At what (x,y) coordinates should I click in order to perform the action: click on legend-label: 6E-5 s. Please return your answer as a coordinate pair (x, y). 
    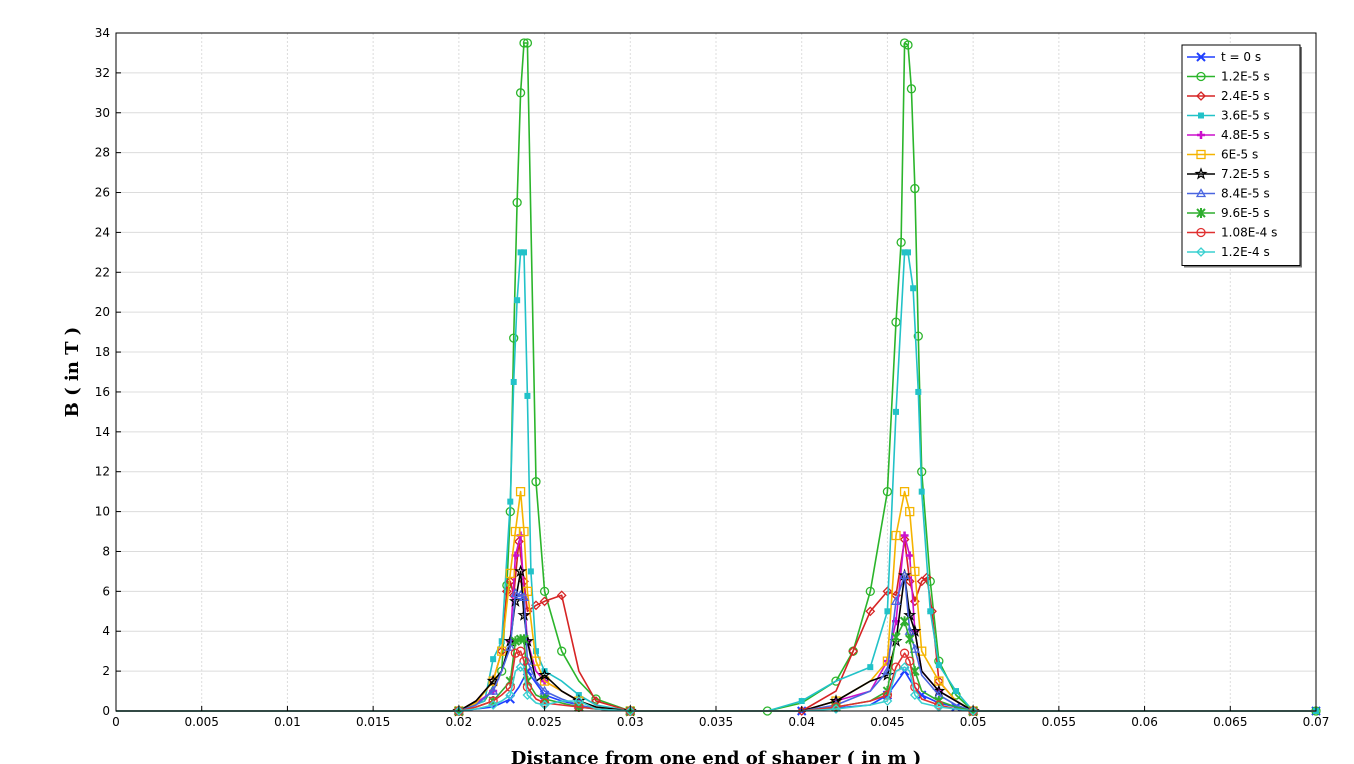
    Looking at the image, I should click on (1239, 155).